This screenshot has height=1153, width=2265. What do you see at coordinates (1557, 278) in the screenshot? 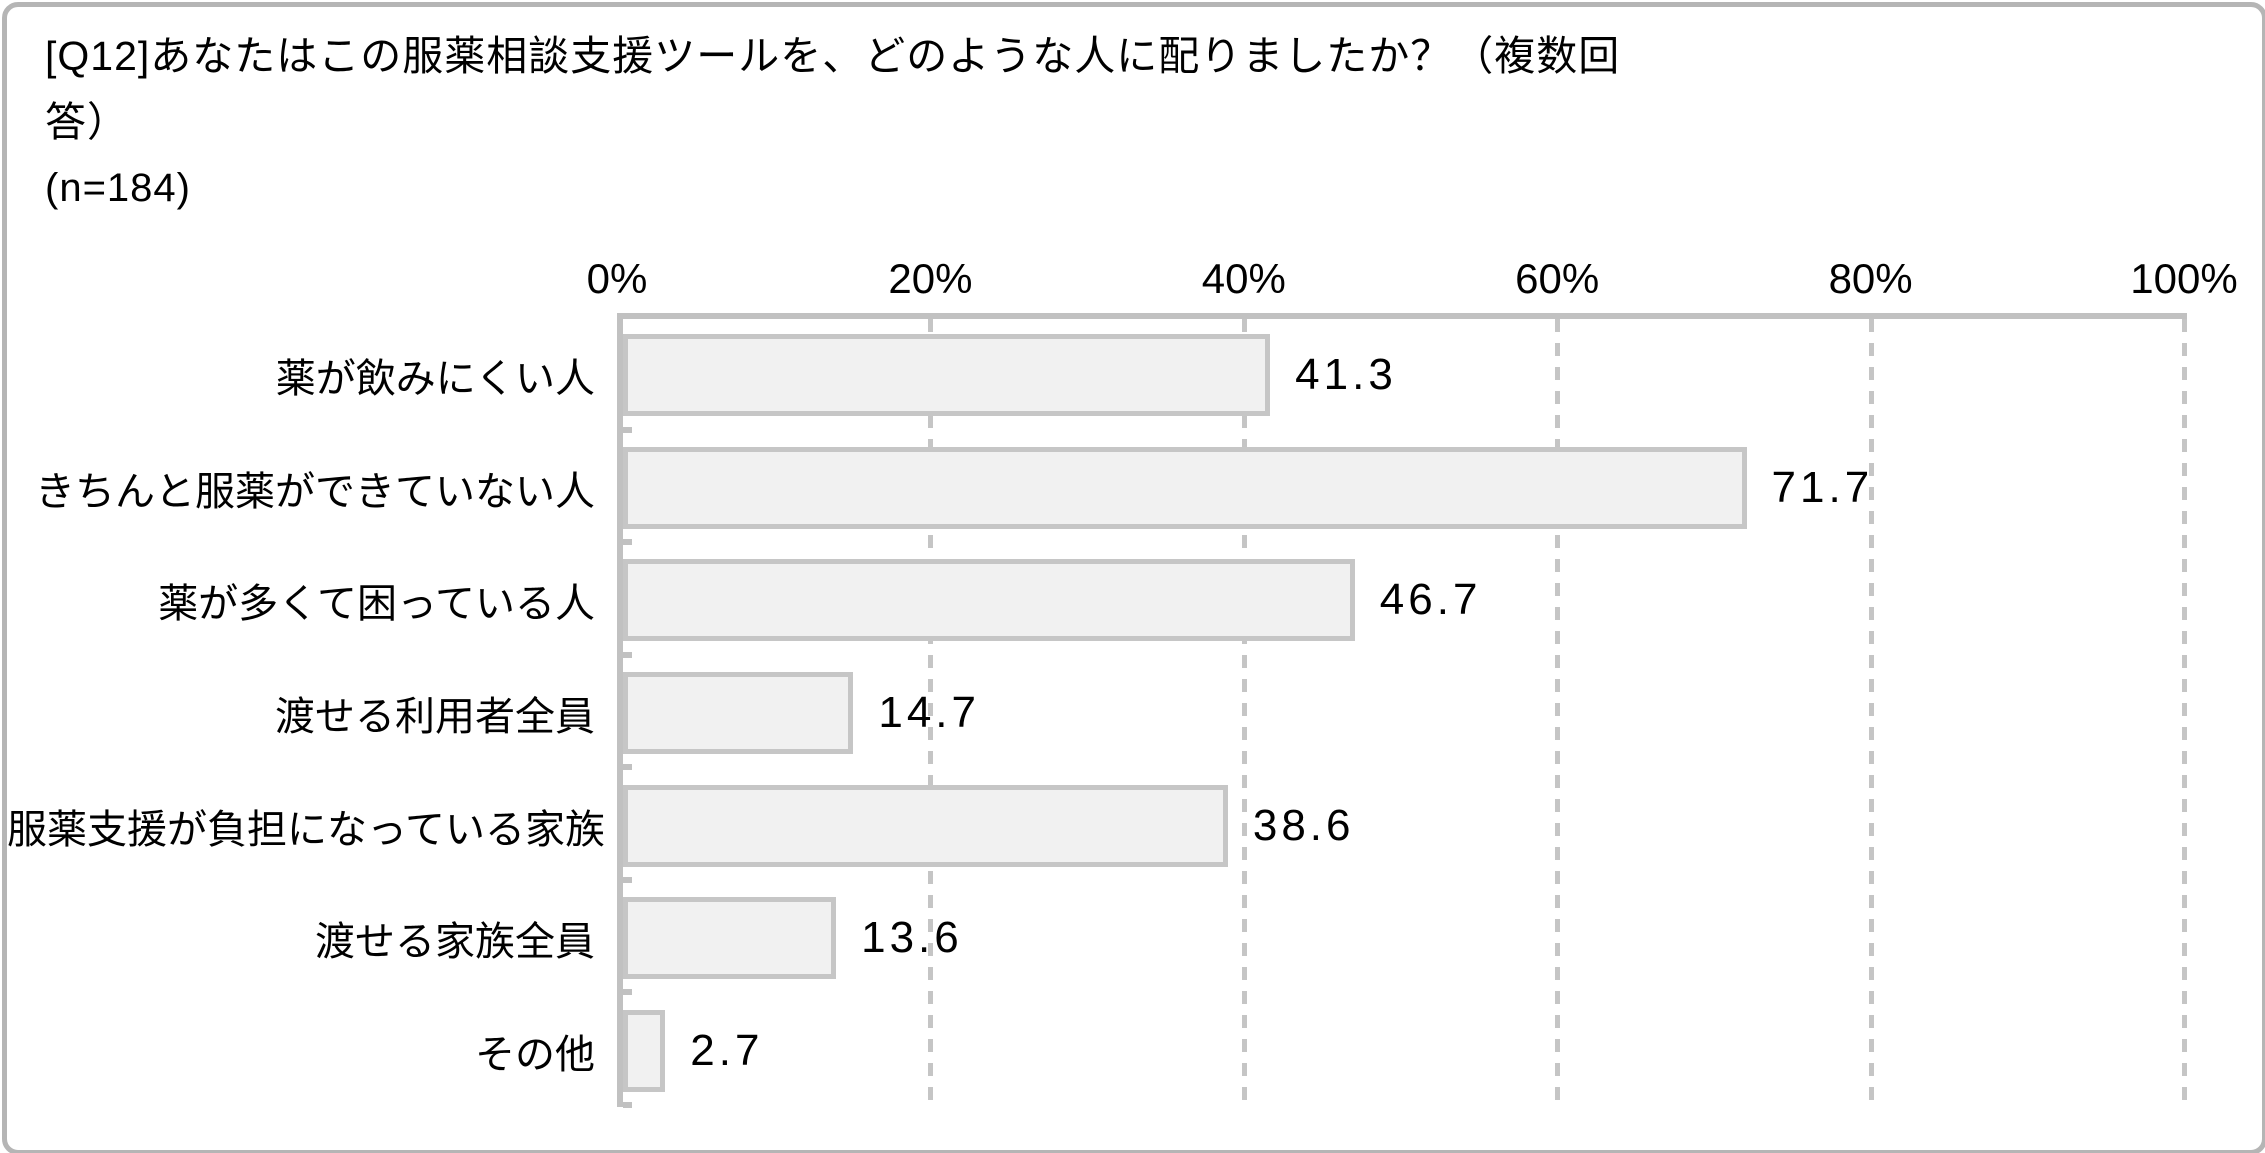
I see `x-axis-tick-label: 60%` at bounding box center [1557, 278].